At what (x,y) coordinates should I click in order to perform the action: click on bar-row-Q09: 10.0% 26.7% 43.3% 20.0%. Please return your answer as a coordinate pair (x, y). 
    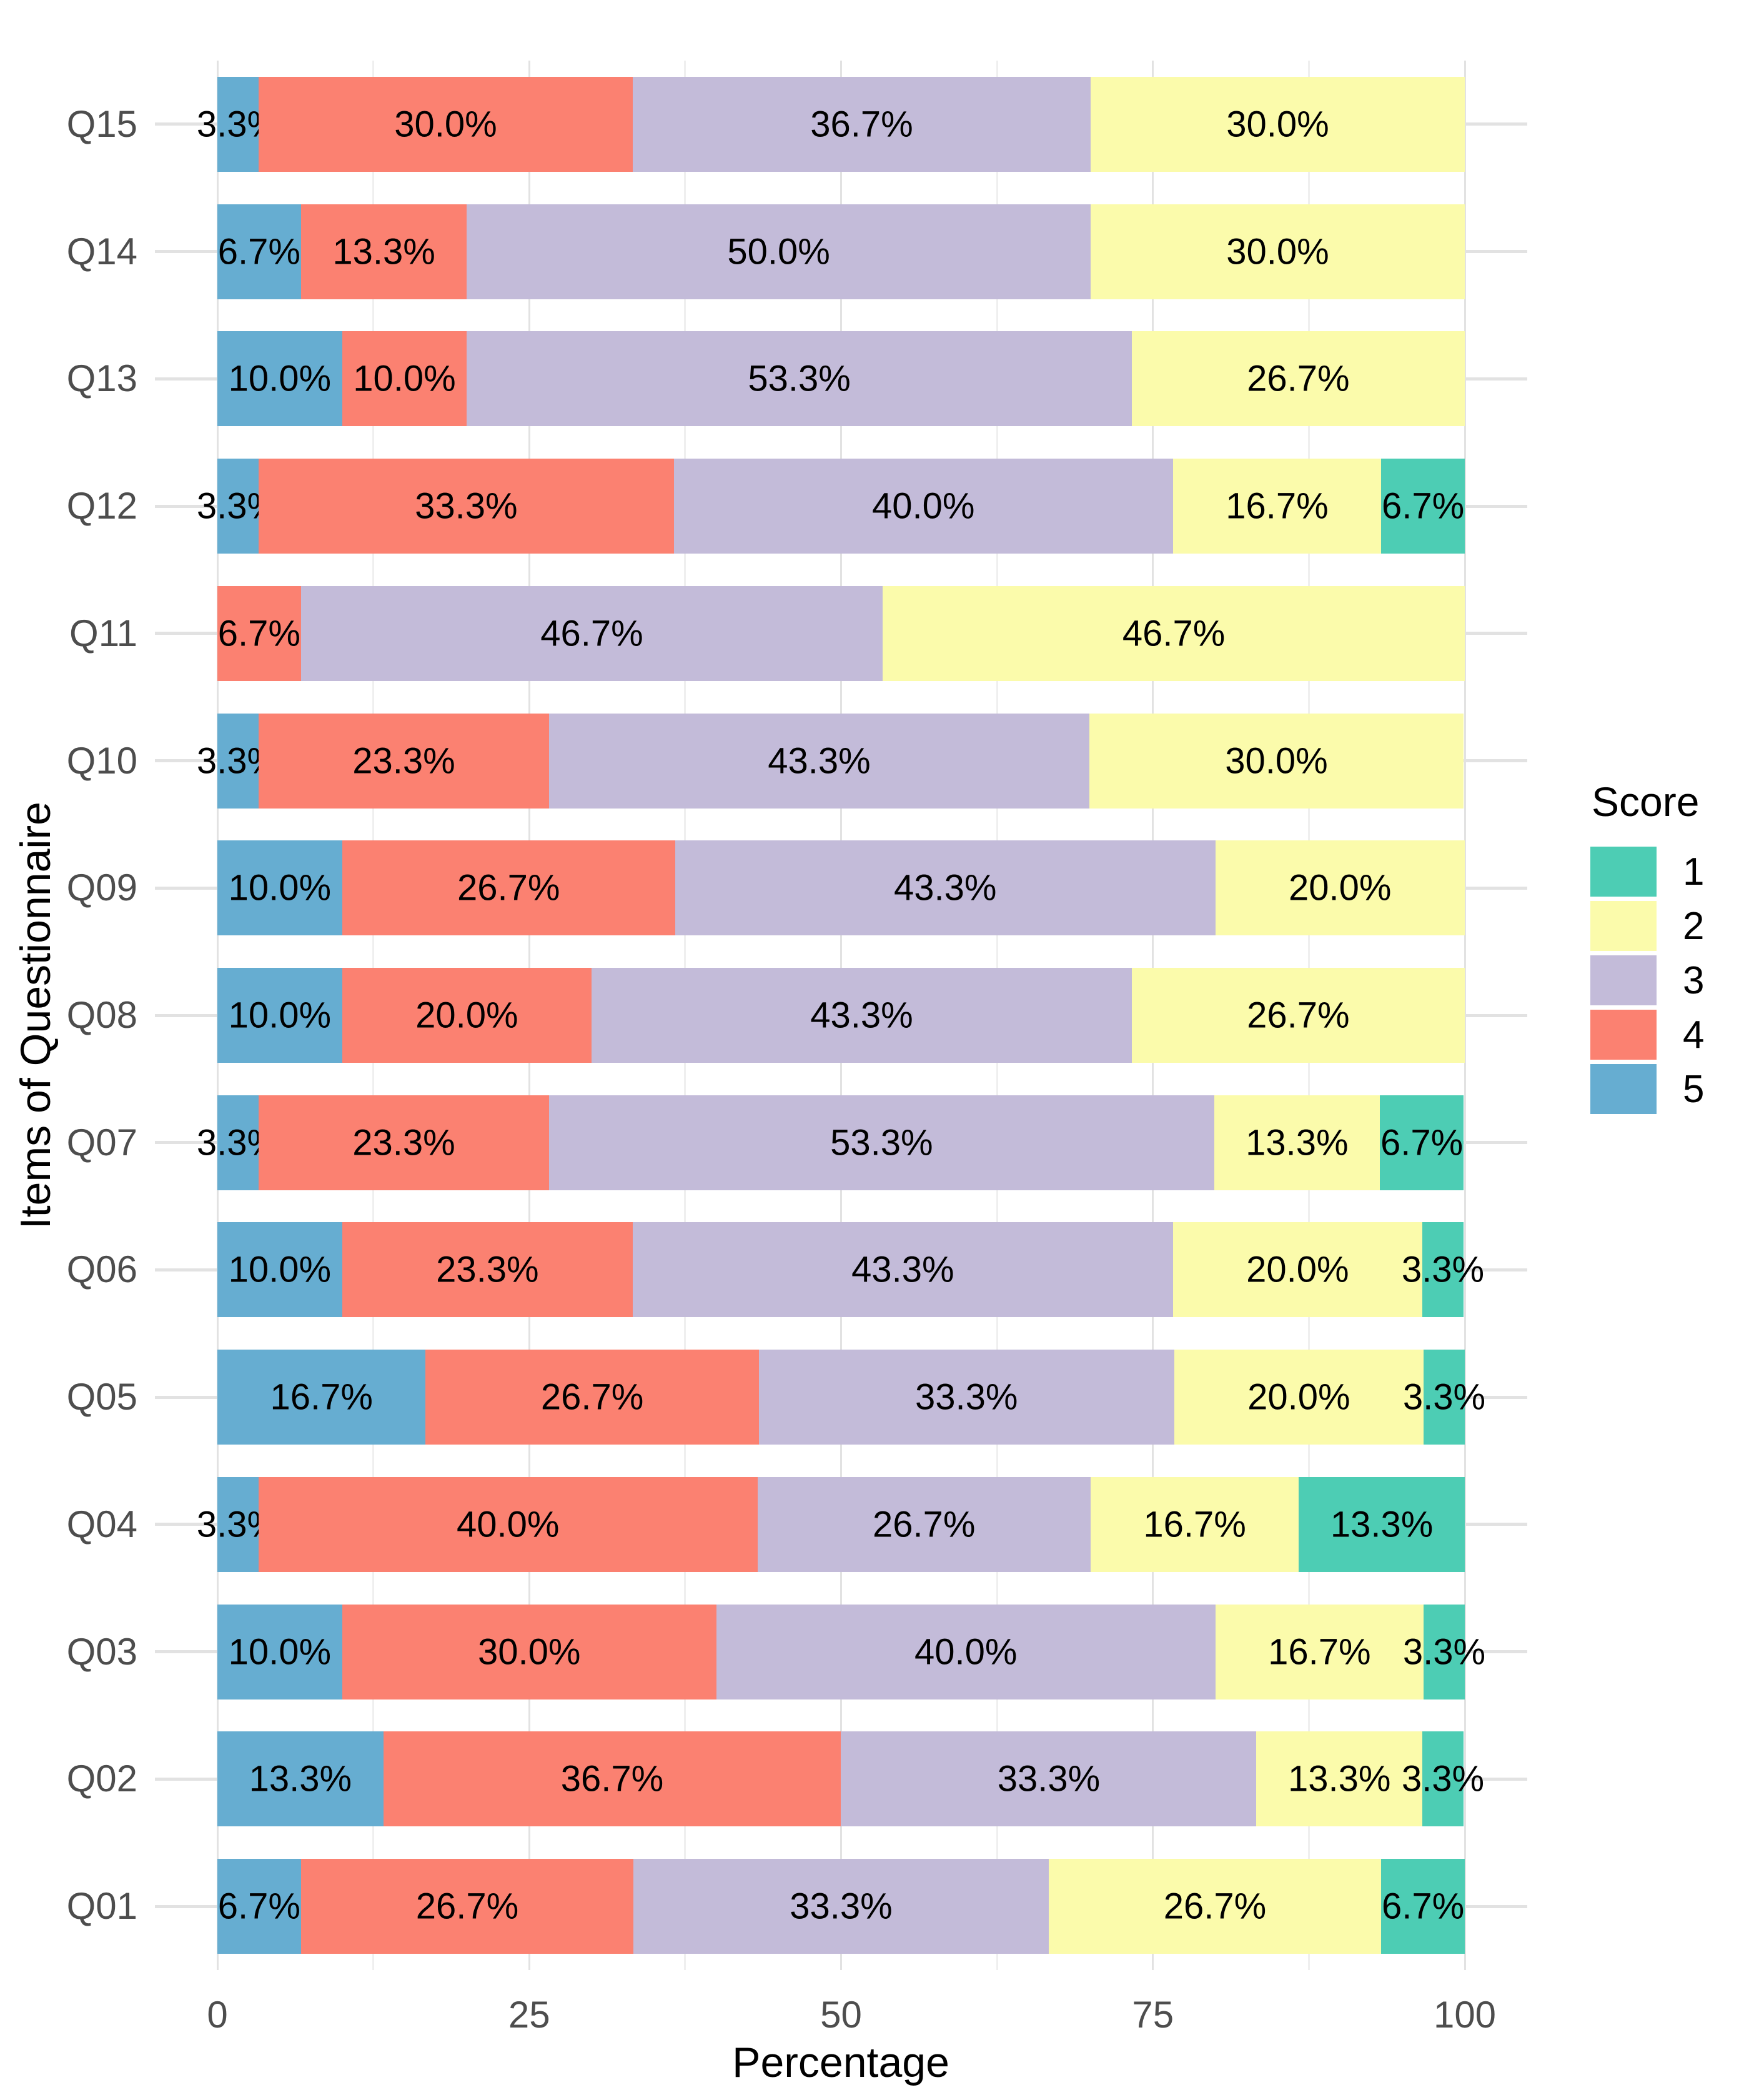
    Looking at the image, I should click on (841, 888).